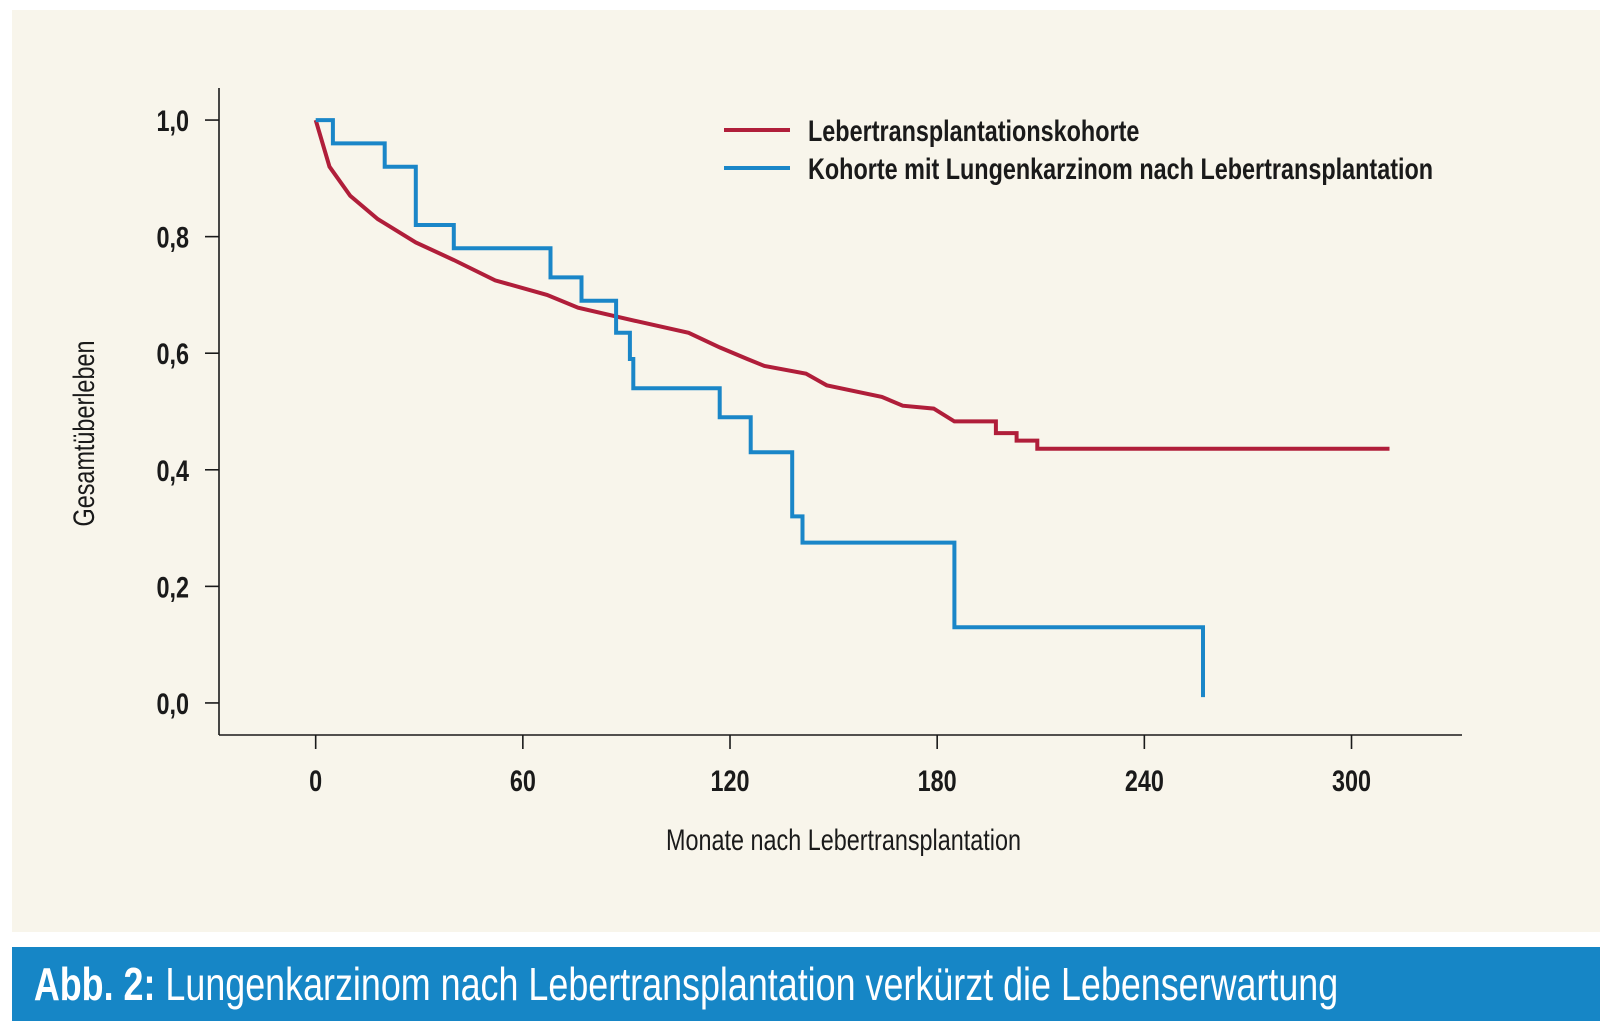 The image size is (1610, 1031). I want to click on y-tick-label: 1,0, so click(172, 120).